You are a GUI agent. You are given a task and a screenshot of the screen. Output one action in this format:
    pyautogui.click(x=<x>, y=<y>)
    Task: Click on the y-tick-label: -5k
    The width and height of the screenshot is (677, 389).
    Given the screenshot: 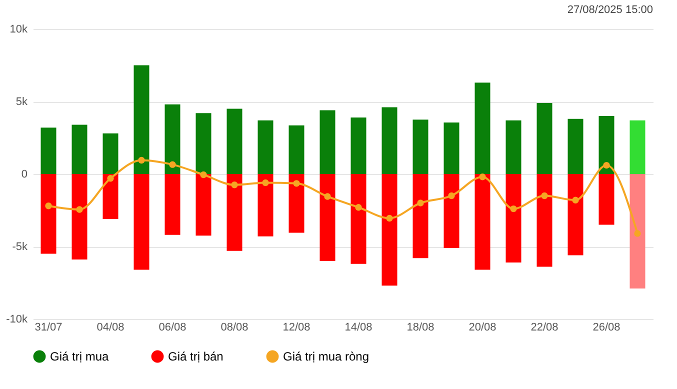 What is the action you would take?
    pyautogui.click(x=20, y=247)
    